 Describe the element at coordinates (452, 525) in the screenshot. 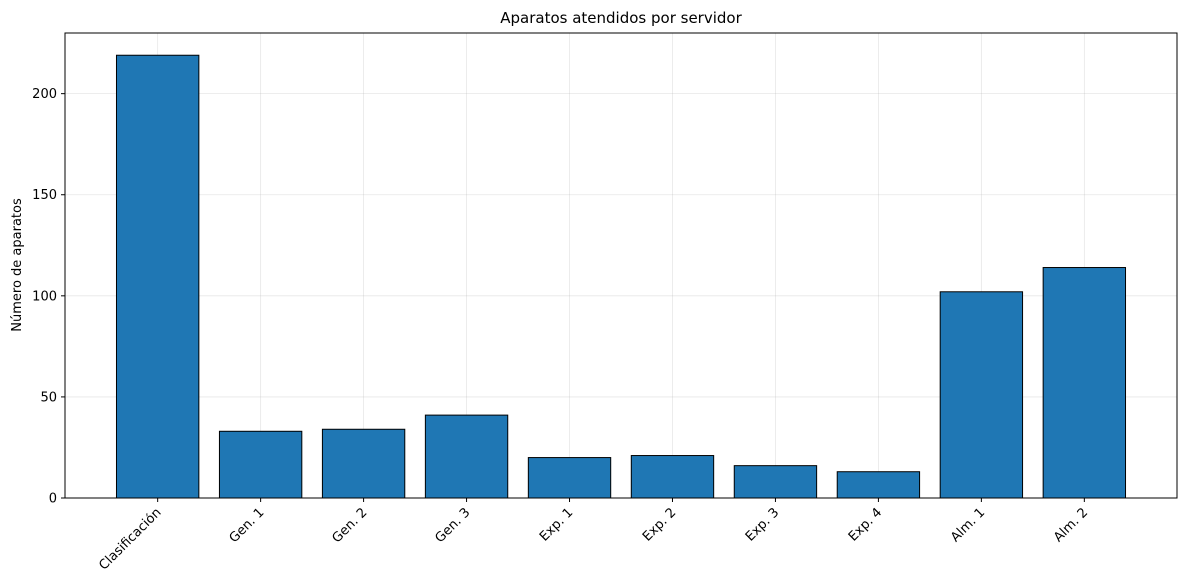

I see `x-tick-label: Gen. 3` at that location.